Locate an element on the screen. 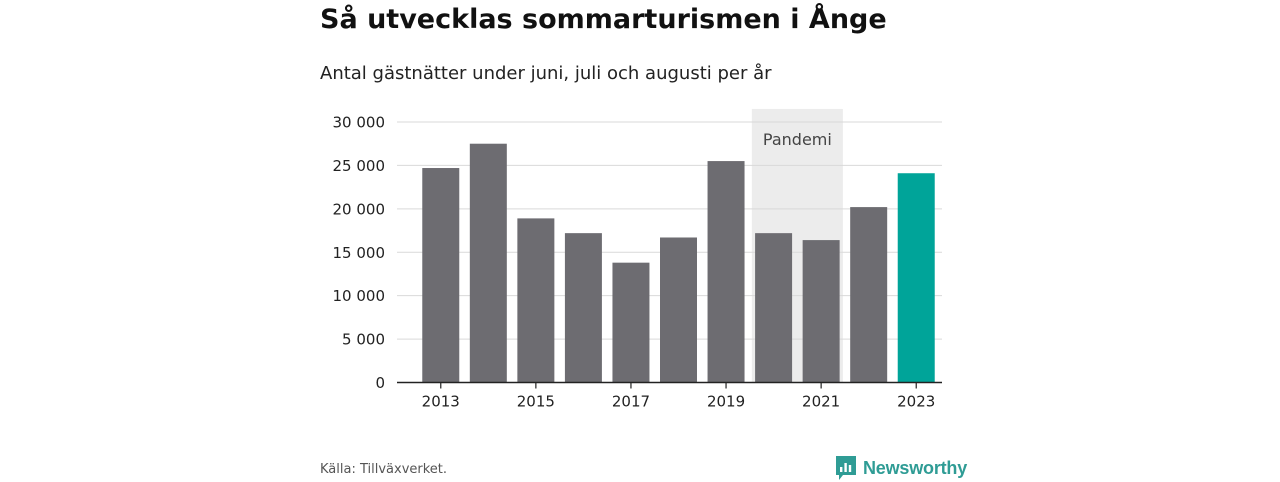 The height and width of the screenshot is (482, 1280). y-tick-label: 15 000 is located at coordinates (359, 253).